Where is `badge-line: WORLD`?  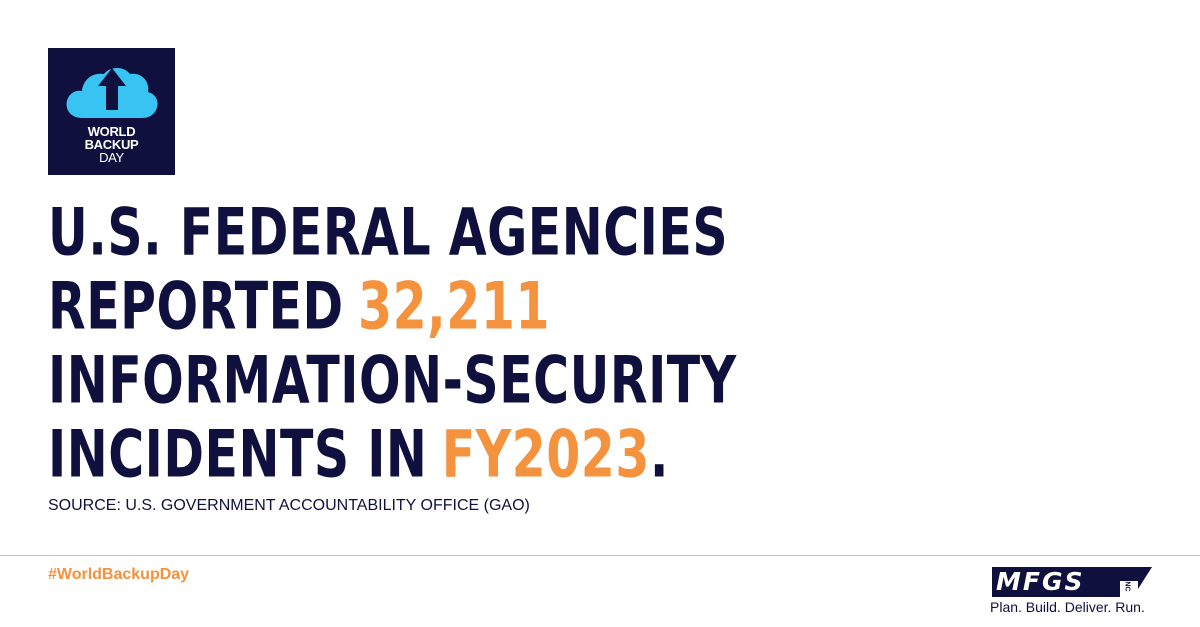
badge-line: WORLD is located at coordinates (111, 131).